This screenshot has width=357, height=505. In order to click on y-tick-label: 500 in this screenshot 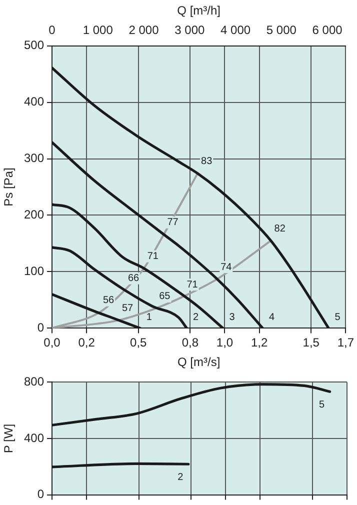, I will do `click(34, 45)`.